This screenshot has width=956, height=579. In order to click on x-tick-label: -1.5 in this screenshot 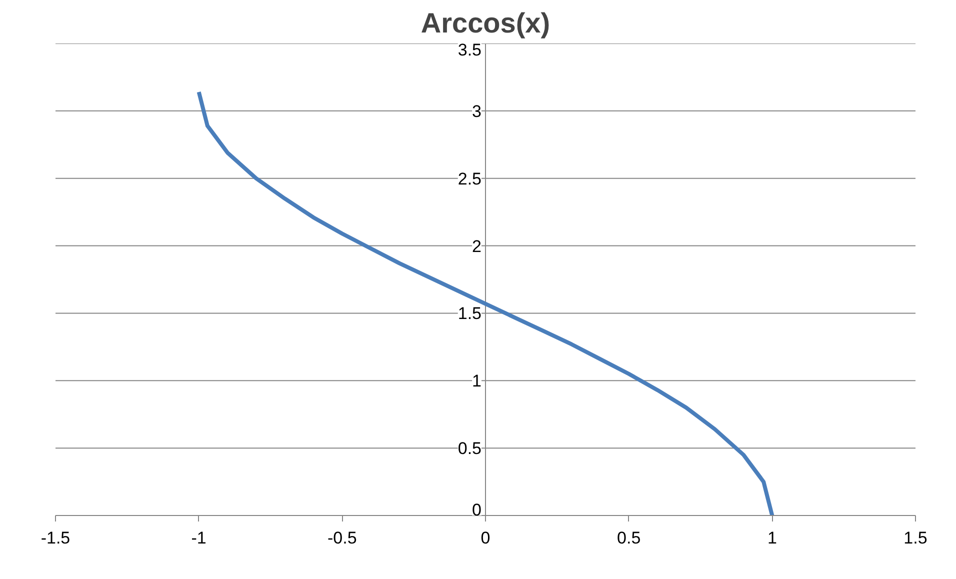, I will do `click(55, 538)`.